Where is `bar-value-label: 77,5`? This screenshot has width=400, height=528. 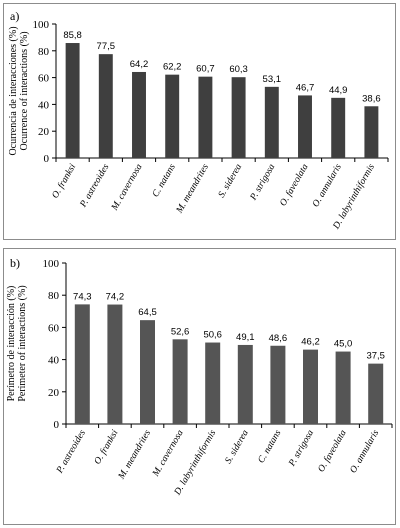
bar-value-label: 77,5 is located at coordinates (106, 46).